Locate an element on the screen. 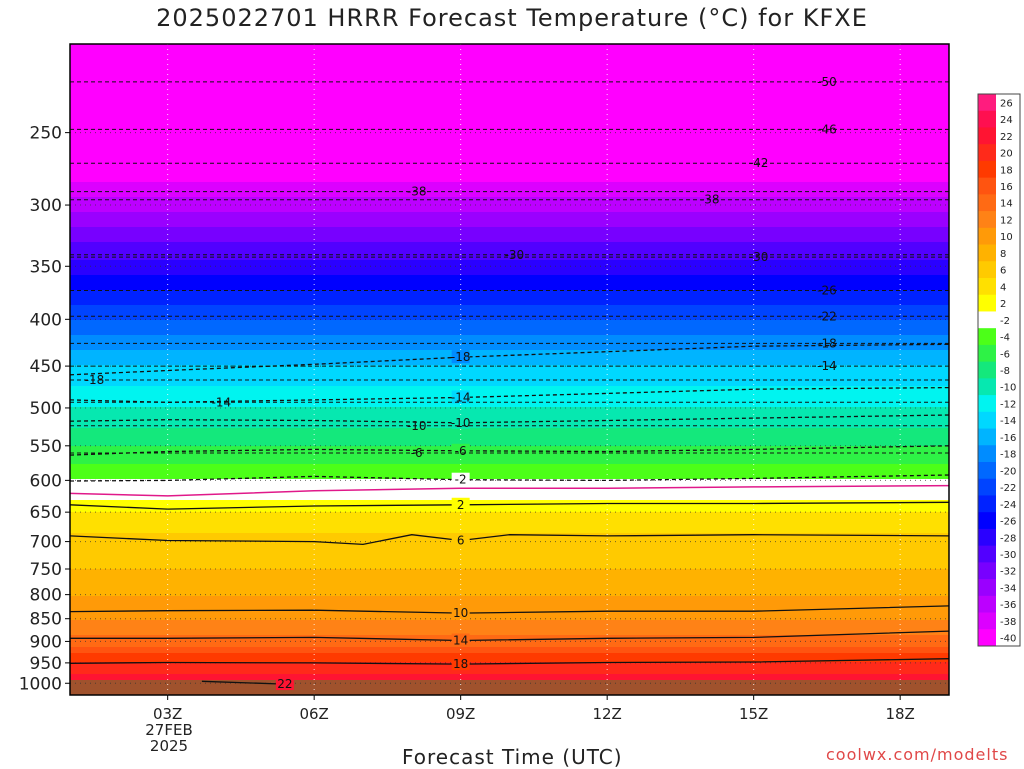 The height and width of the screenshot is (769, 1024). y-tick-label: 400 is located at coordinates (46, 320).